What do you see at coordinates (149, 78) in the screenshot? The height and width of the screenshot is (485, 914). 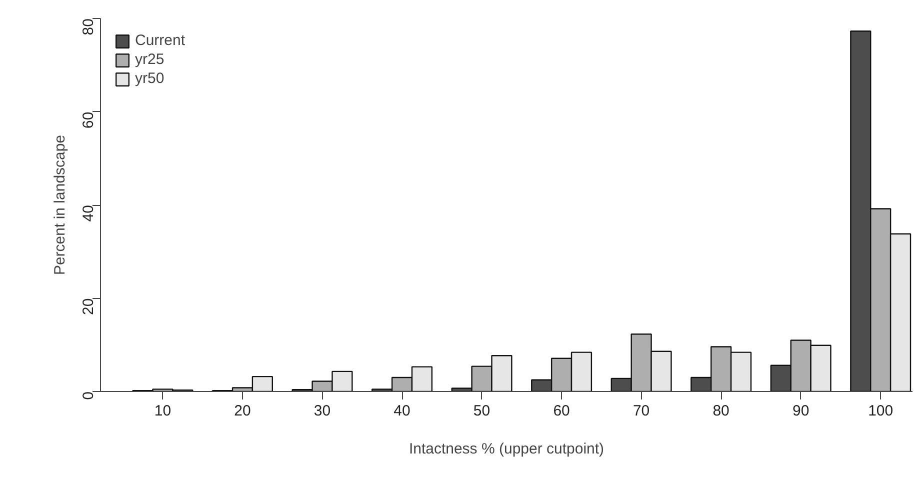 I see `legend-label: yr50` at bounding box center [149, 78].